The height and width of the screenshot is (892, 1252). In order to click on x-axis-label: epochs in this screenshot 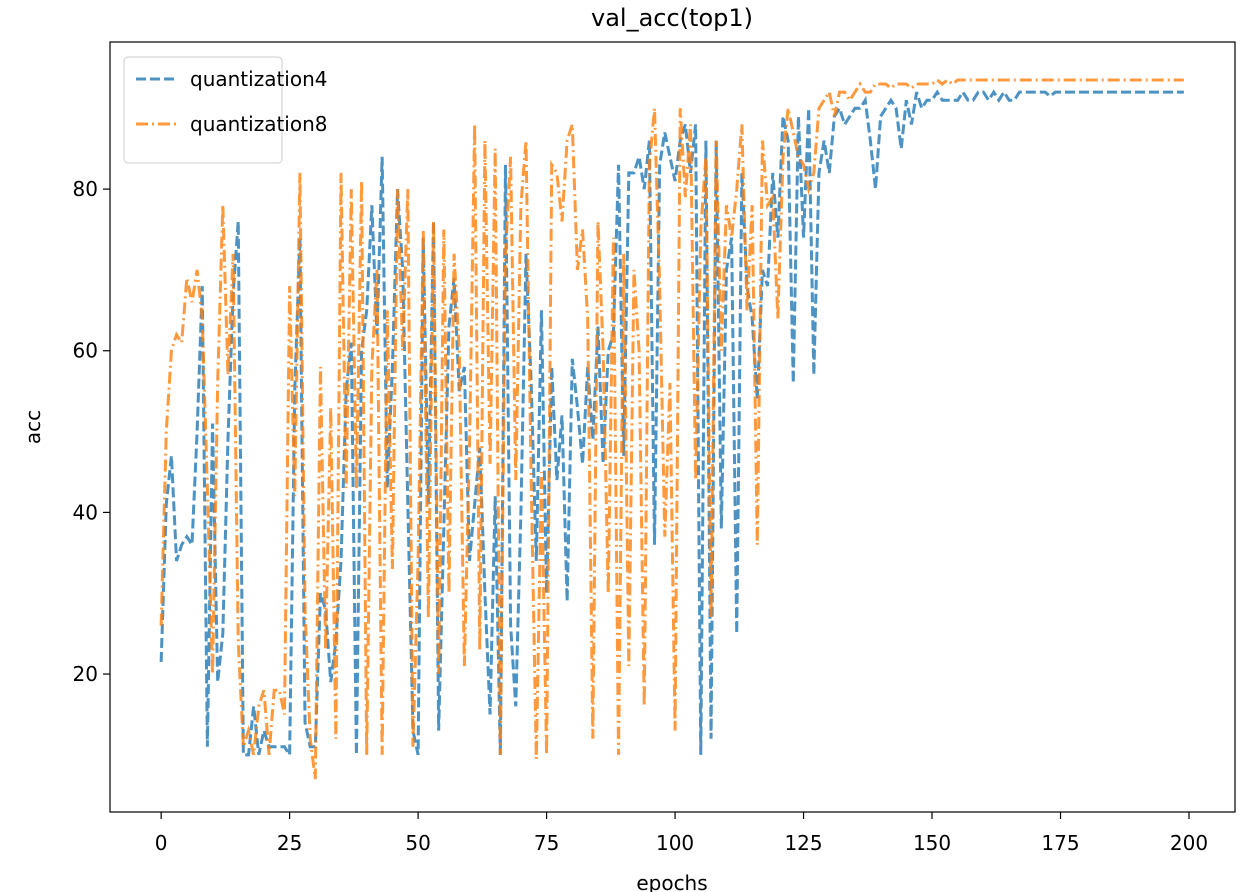, I will do `click(671, 881)`.